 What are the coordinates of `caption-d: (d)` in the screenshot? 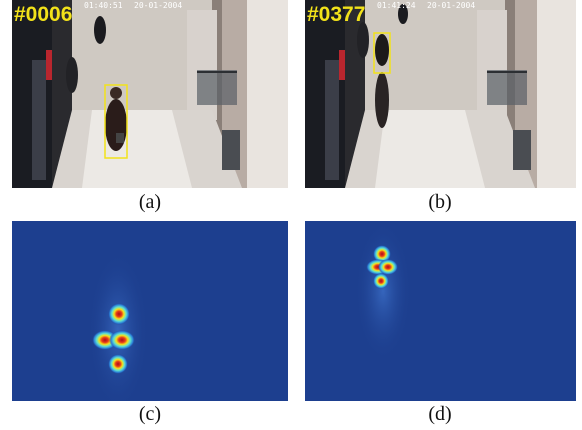 It's located at (440, 414).